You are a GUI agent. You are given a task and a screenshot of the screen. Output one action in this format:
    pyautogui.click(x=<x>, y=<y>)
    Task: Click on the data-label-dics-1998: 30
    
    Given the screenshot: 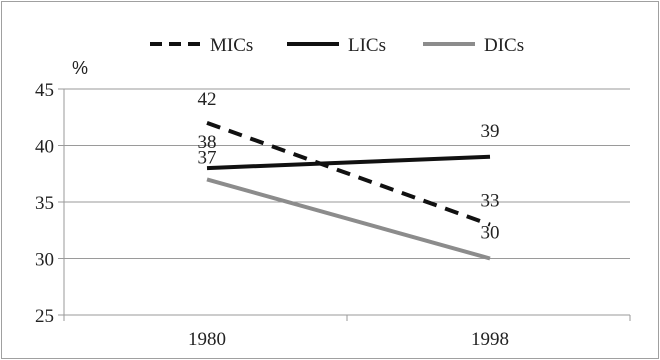 What is the action you would take?
    pyautogui.click(x=490, y=233)
    